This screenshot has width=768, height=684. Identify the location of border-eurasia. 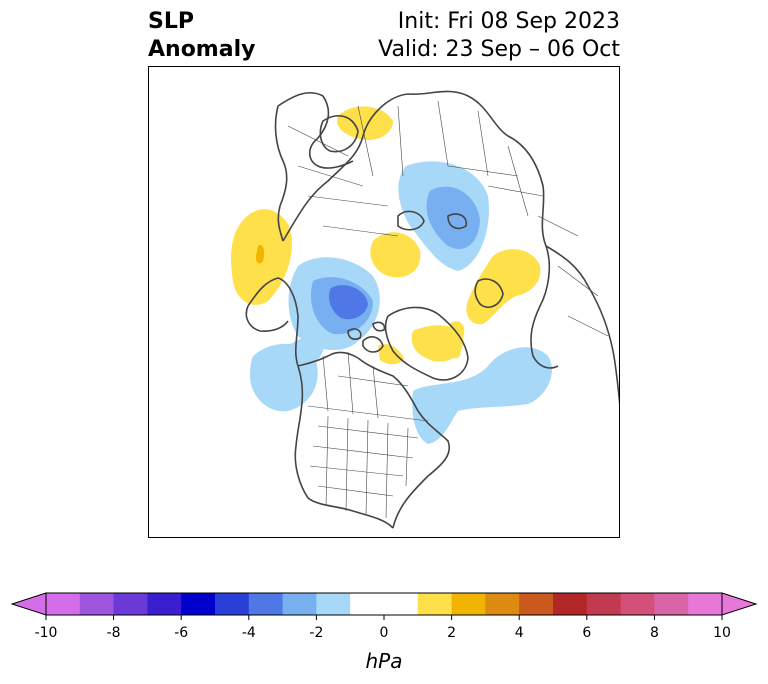
(448, 218).